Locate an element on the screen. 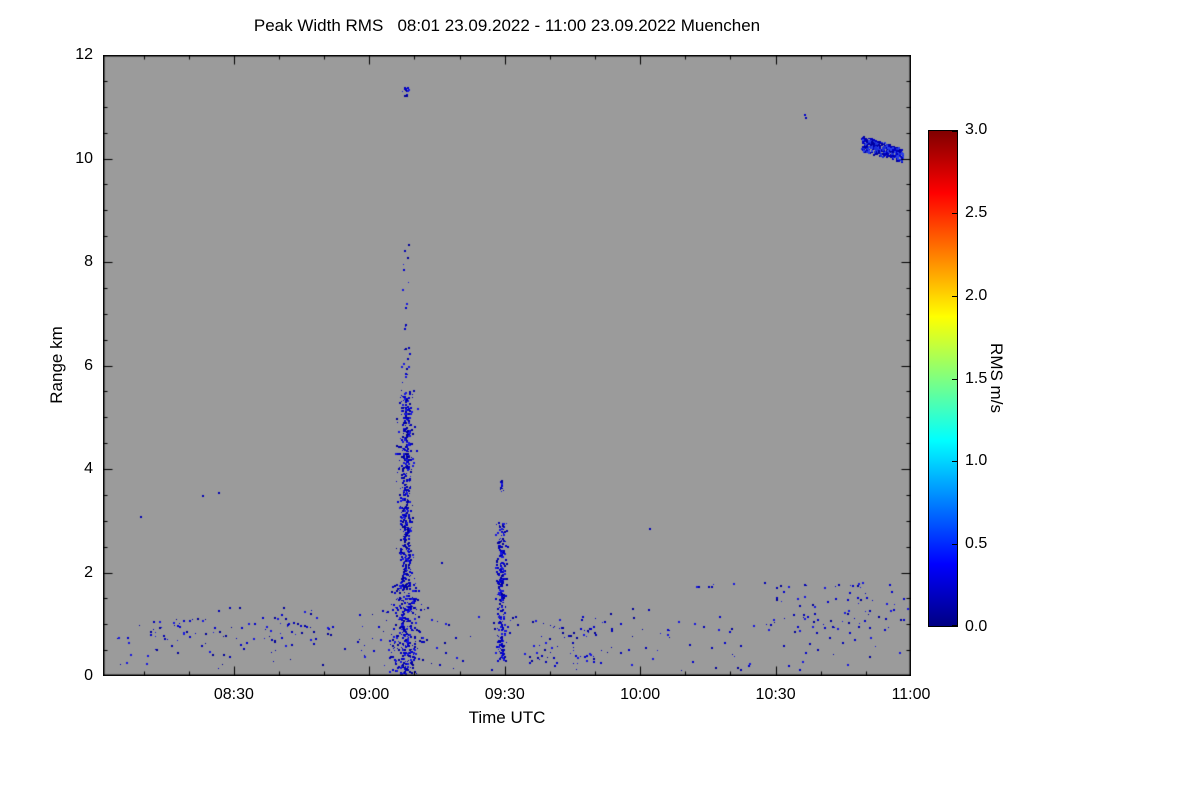  colorbar-tick-label: 0.0 is located at coordinates (976, 626).